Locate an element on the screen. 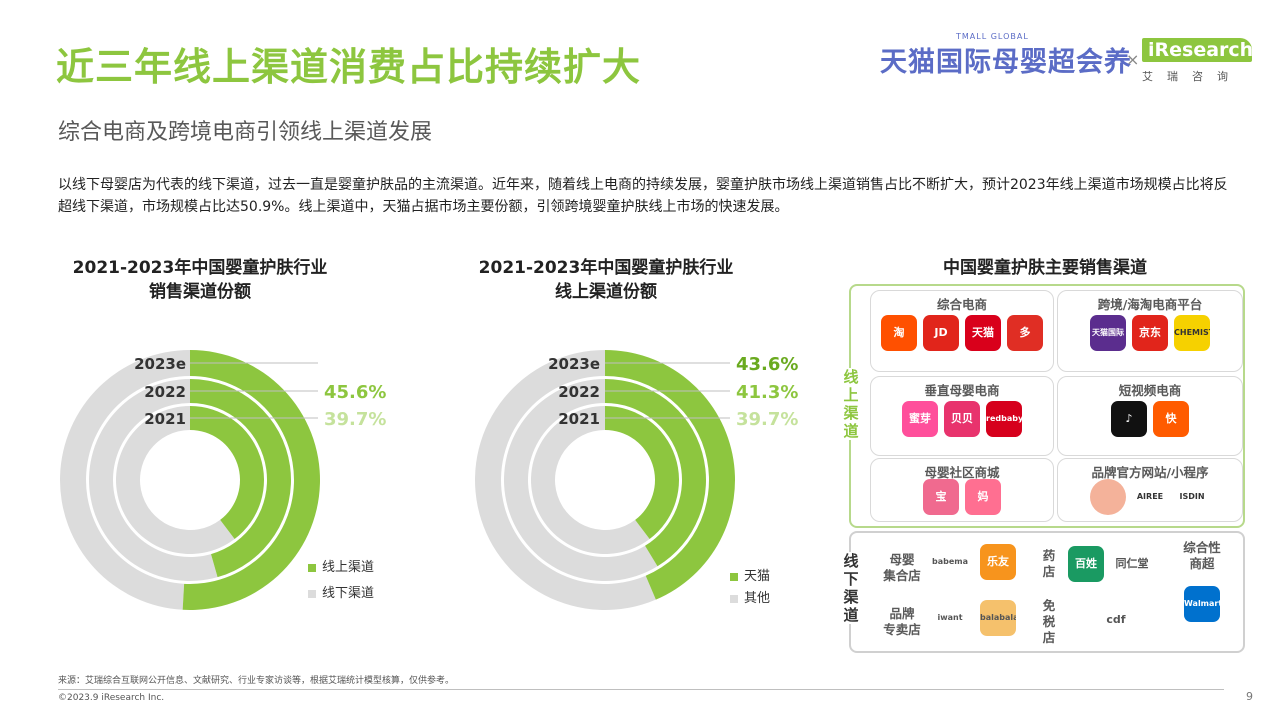 The width and height of the screenshot is (1280, 720). legend-swatch-other is located at coordinates (734, 598).